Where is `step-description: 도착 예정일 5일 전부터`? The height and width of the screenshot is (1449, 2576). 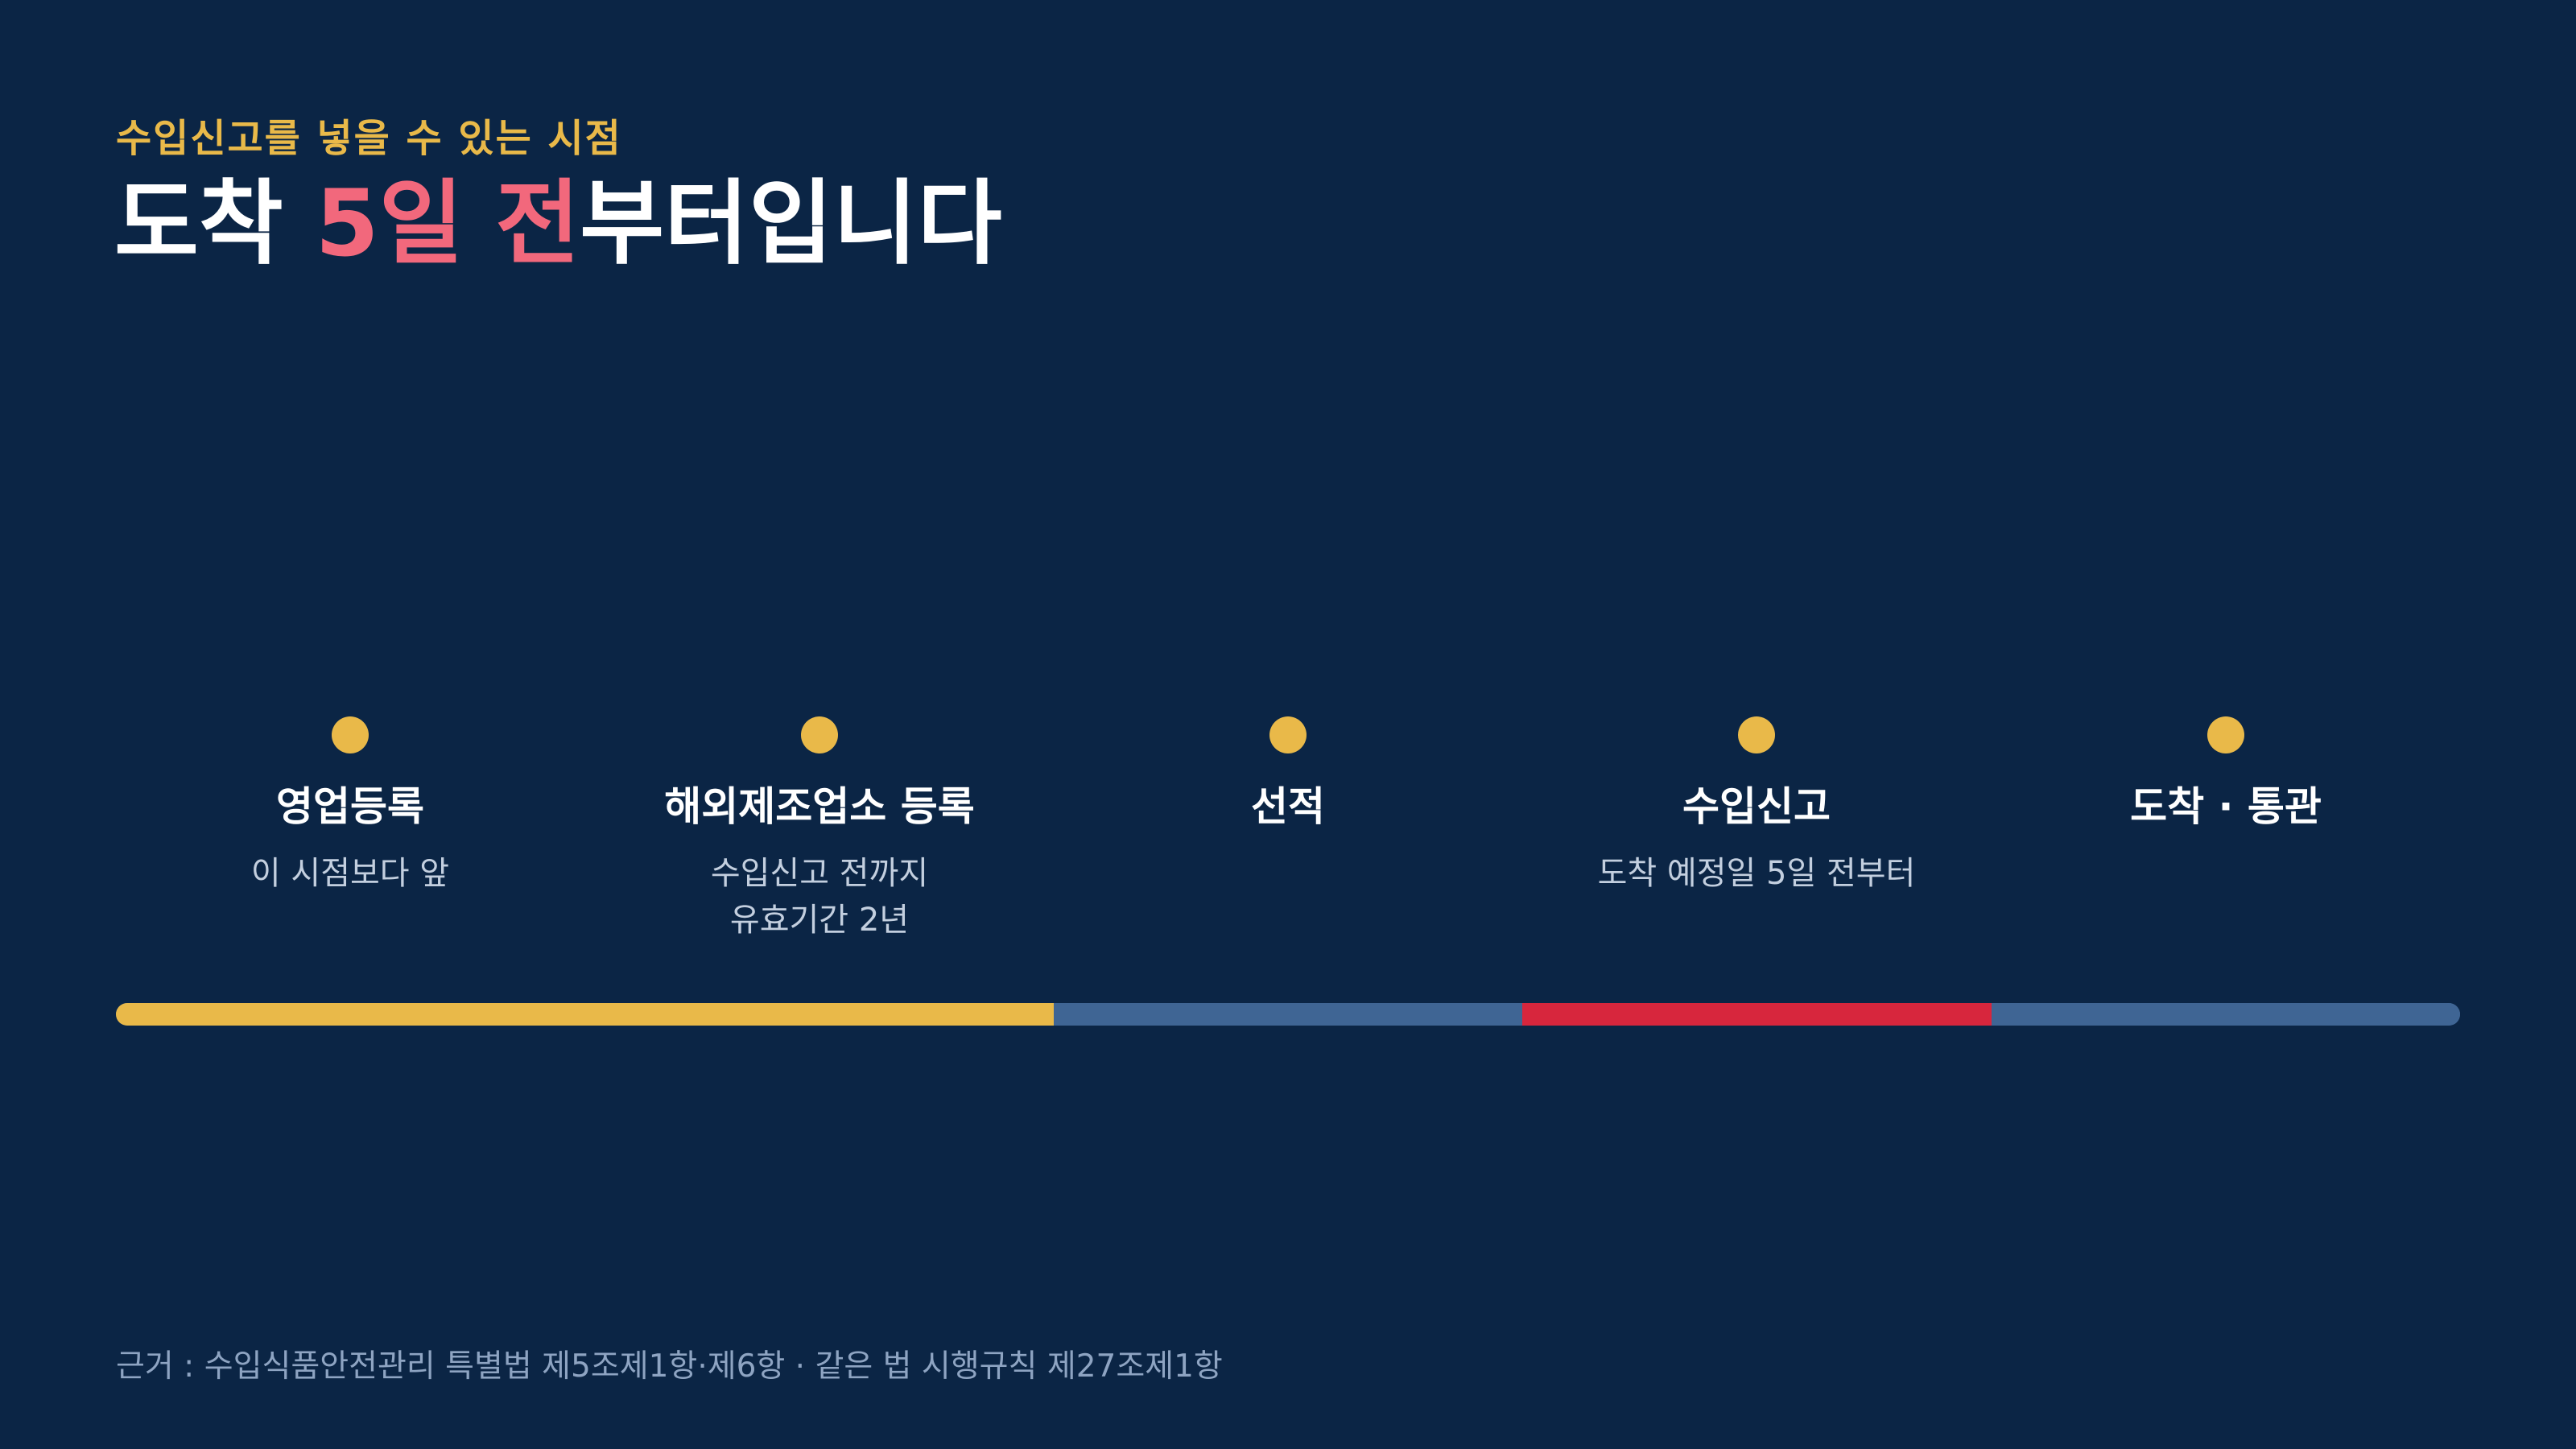
step-description: 도착 예정일 5일 전부터 is located at coordinates (1756, 873).